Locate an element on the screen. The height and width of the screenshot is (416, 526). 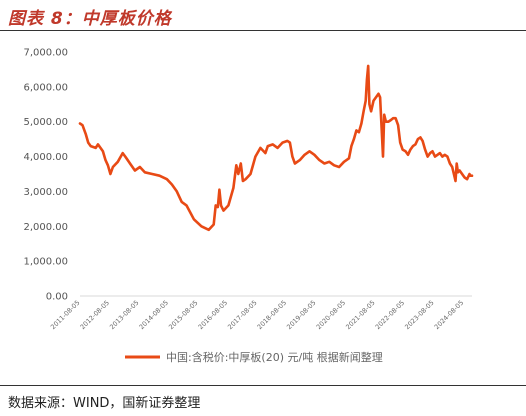
legend: 中国:含税价:中厚板(20) 元/吨 根据新闻整理 is located at coordinates (254, 357).